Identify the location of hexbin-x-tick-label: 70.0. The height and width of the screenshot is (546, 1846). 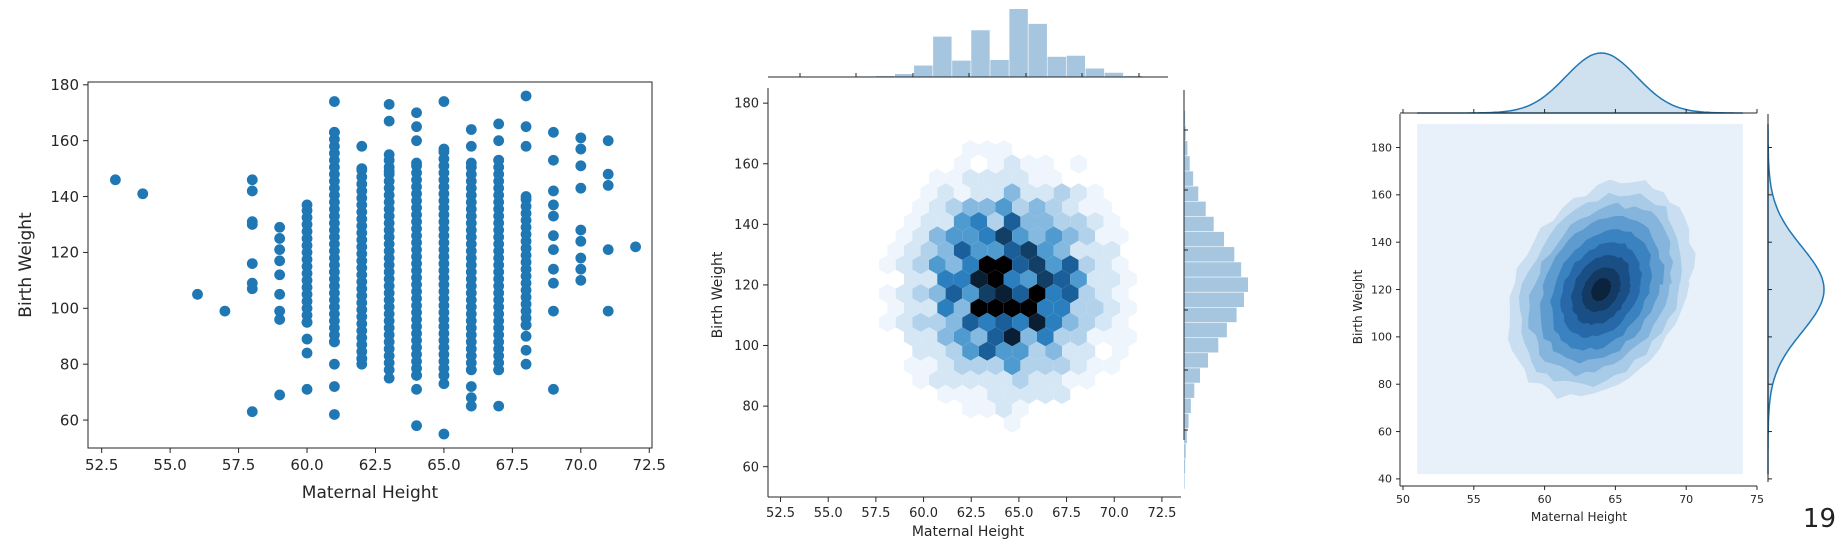
(1114, 513).